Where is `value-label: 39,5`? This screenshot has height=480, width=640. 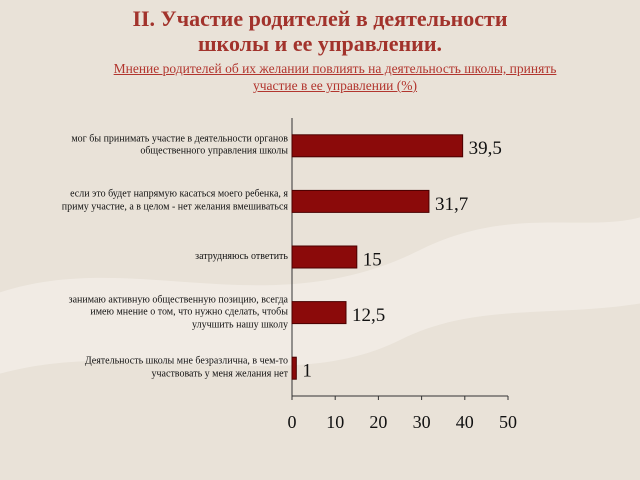 value-label: 39,5 is located at coordinates (485, 148).